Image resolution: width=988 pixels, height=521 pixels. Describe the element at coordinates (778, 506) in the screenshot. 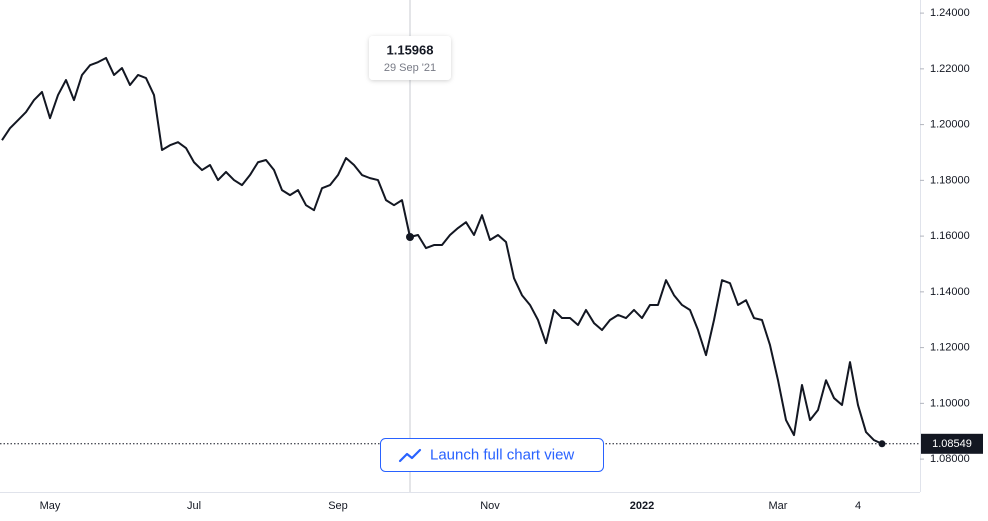

I see `x-tick-label: Mar` at that location.